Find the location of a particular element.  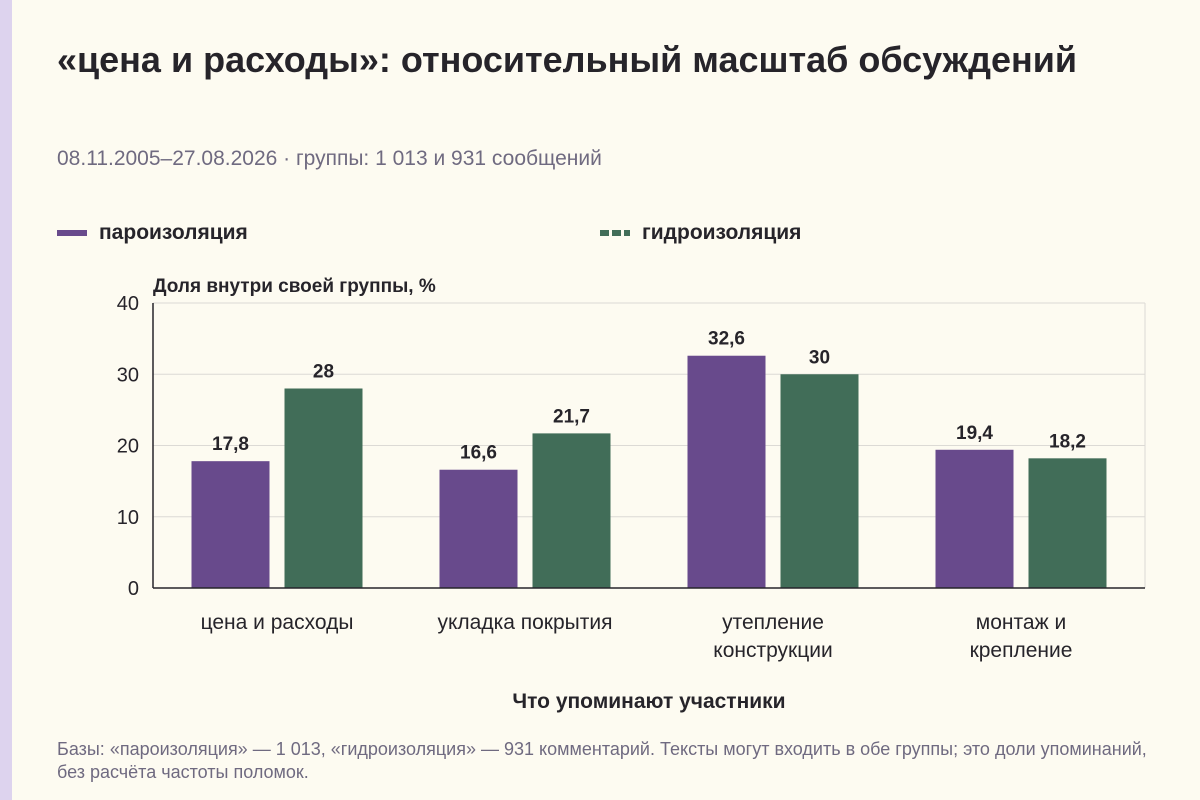

accent-strip is located at coordinates (6, 400).